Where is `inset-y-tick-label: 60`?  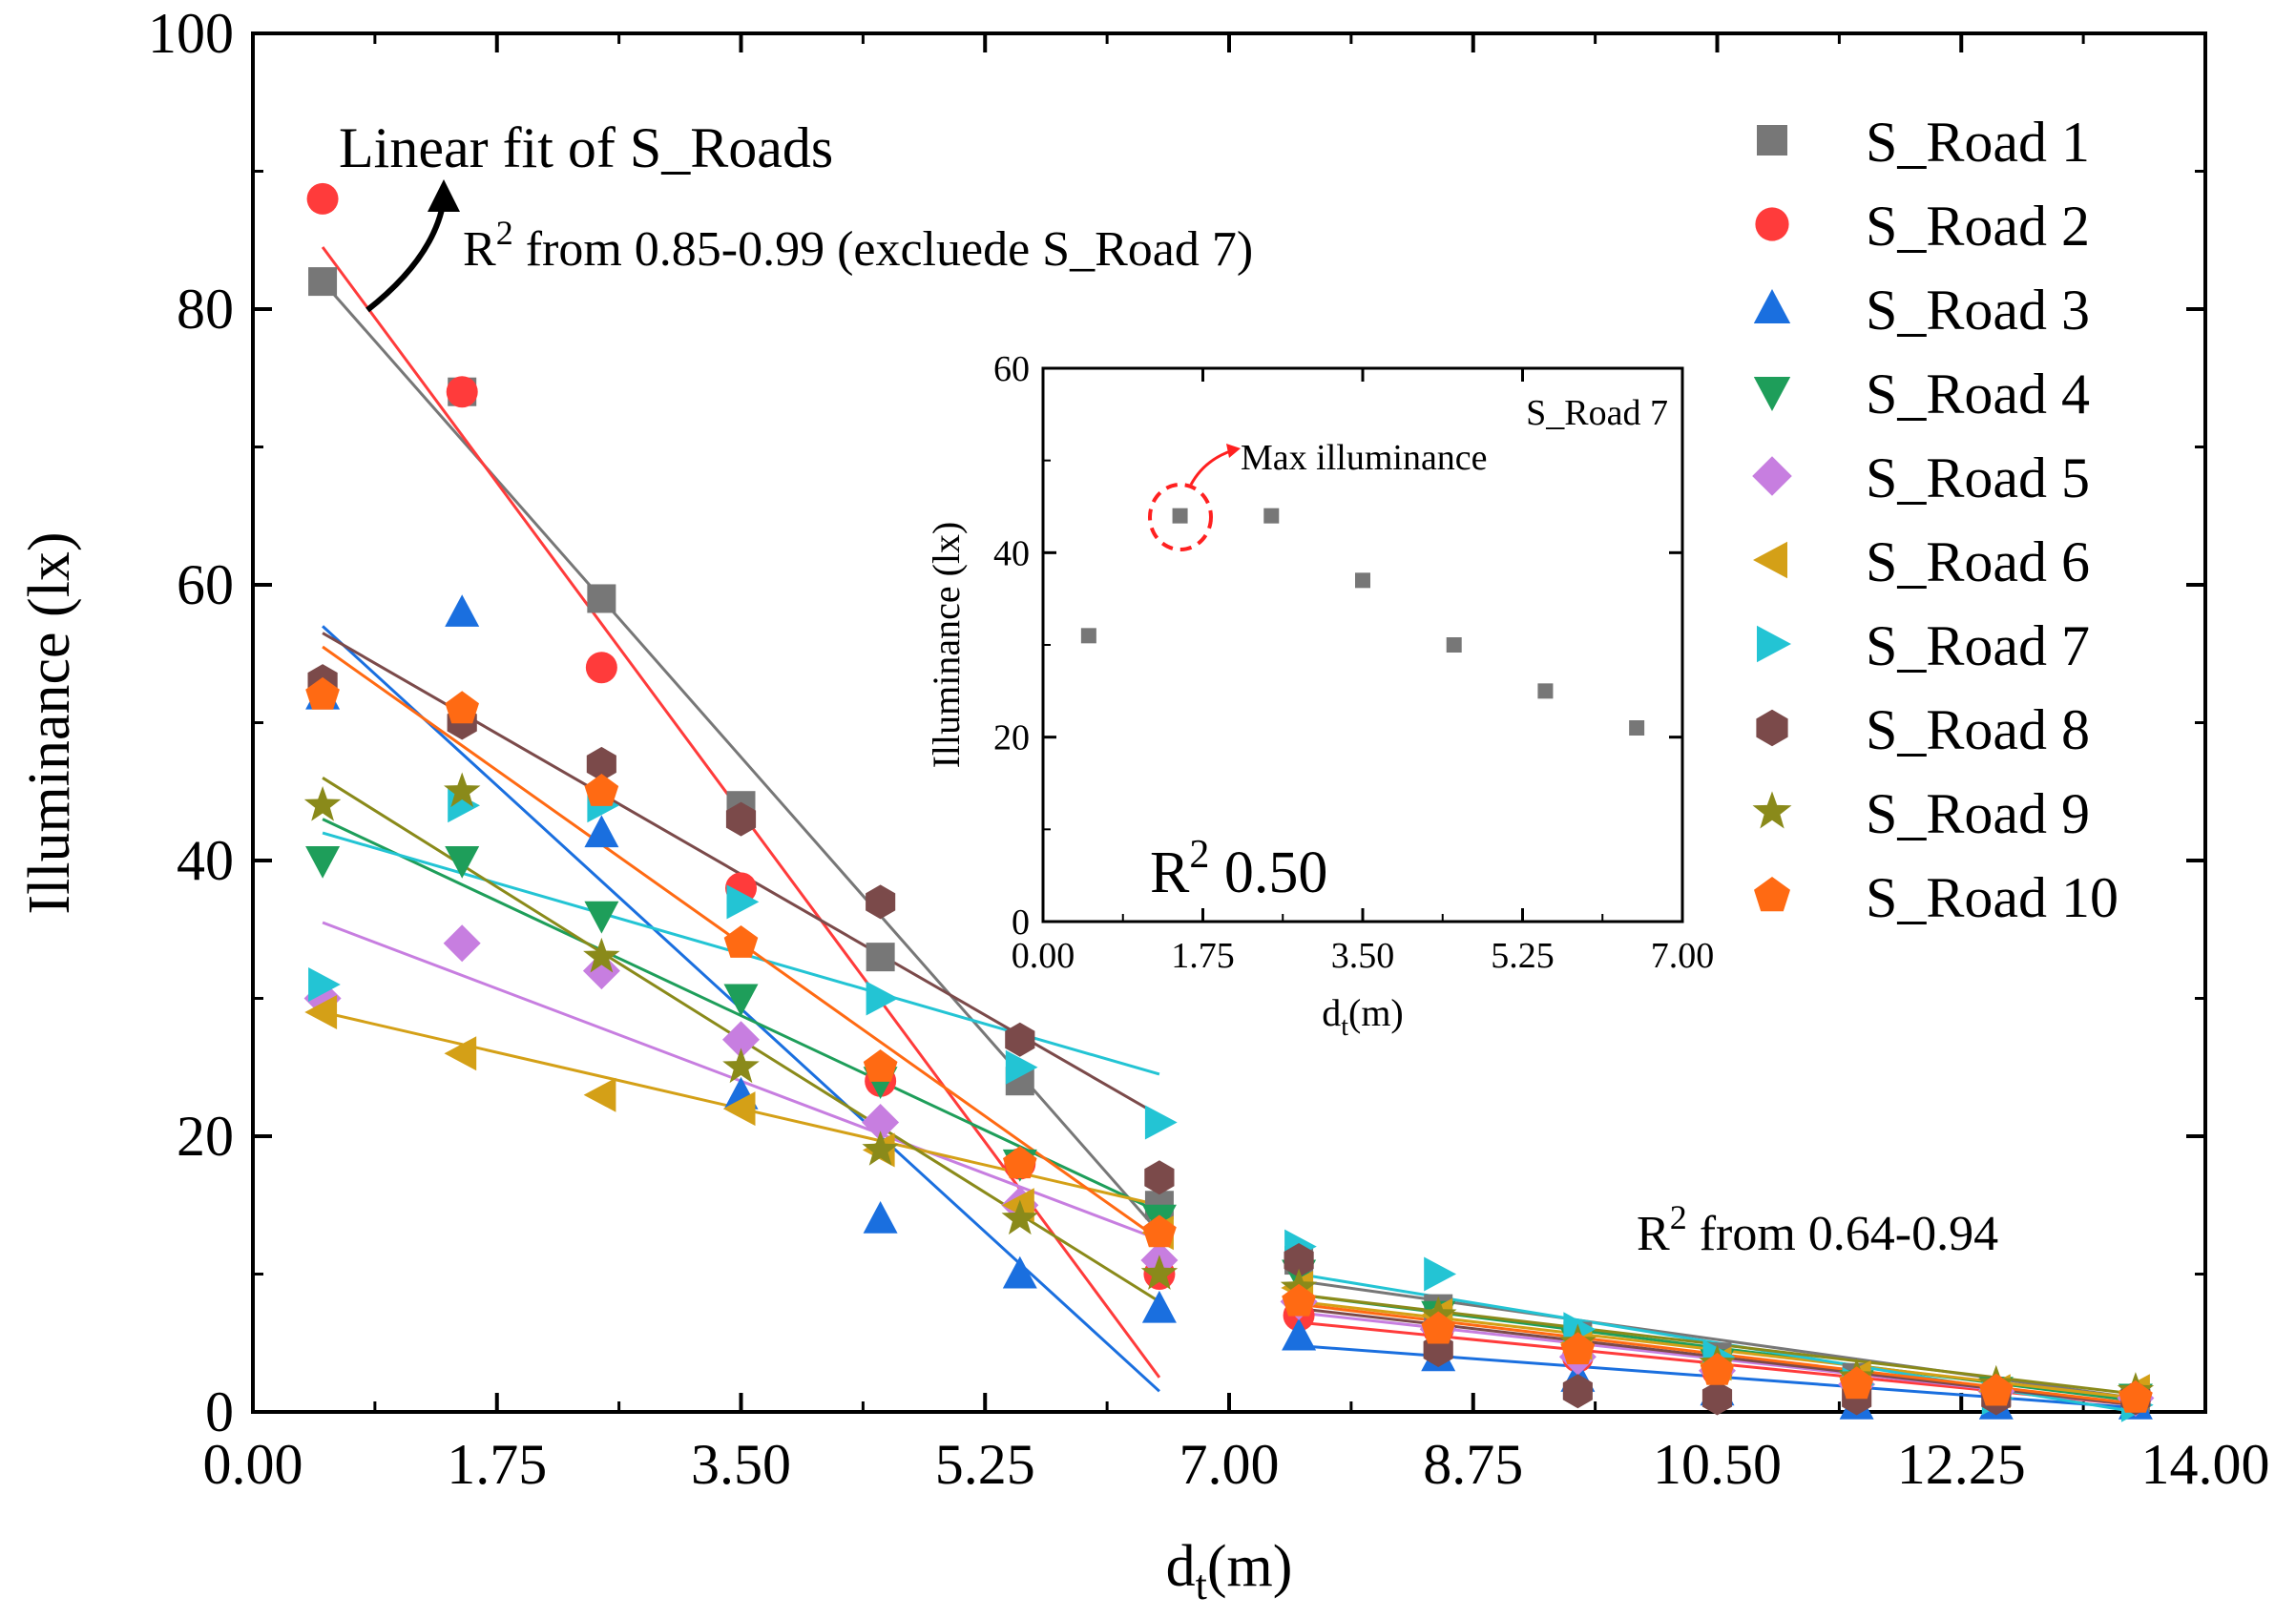
inset-y-tick-label: 60 is located at coordinates (1012, 369).